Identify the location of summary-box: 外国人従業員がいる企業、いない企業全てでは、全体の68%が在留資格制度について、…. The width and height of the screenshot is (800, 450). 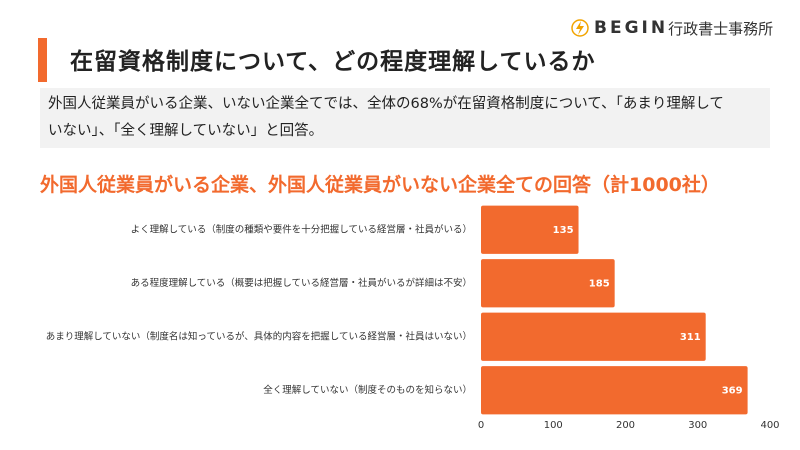
(405, 118).